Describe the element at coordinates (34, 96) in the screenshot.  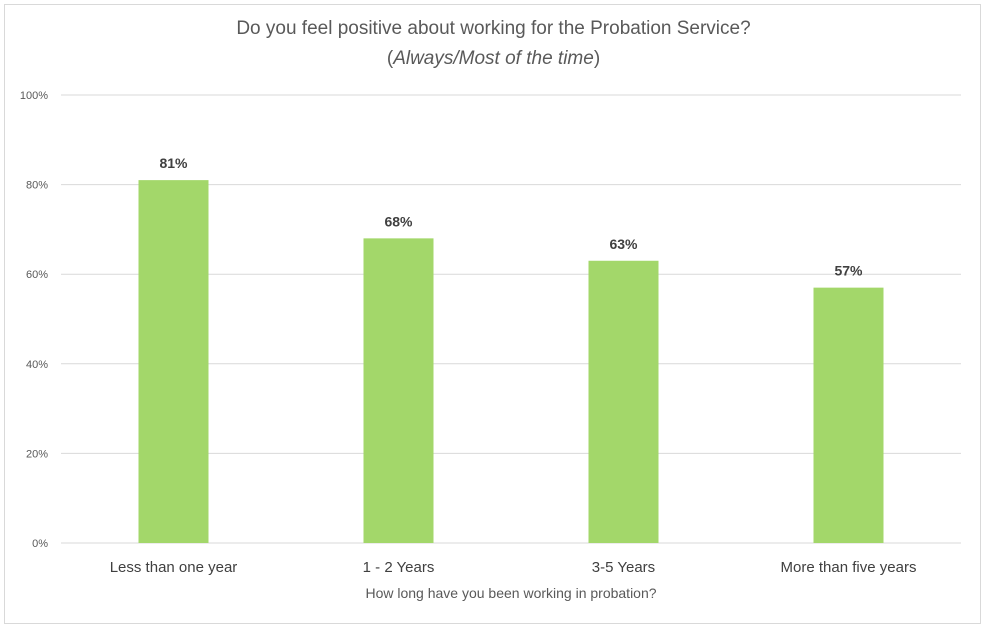
I see `y-tick-label: 100%` at that location.